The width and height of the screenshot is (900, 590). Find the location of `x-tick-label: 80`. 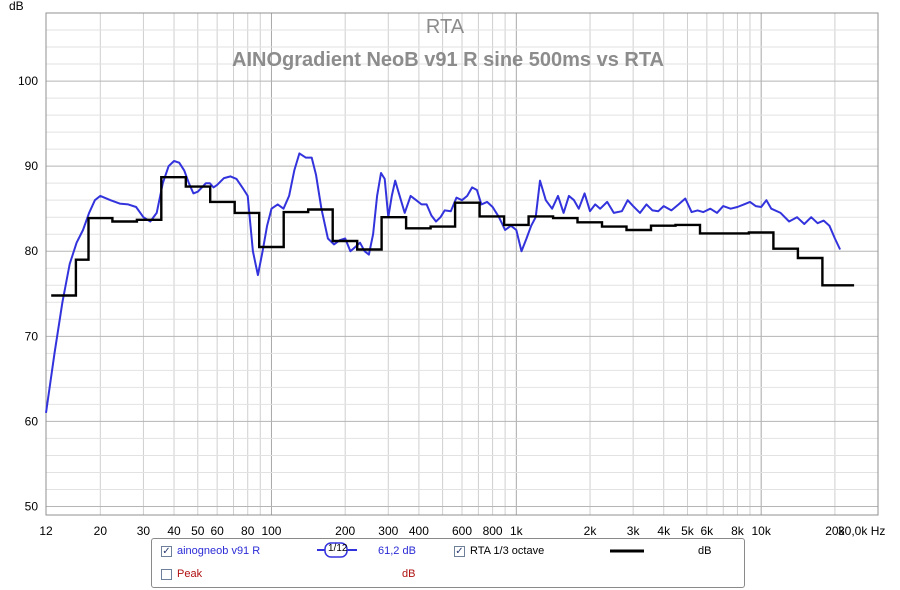

x-tick-label: 80 is located at coordinates (248, 531).